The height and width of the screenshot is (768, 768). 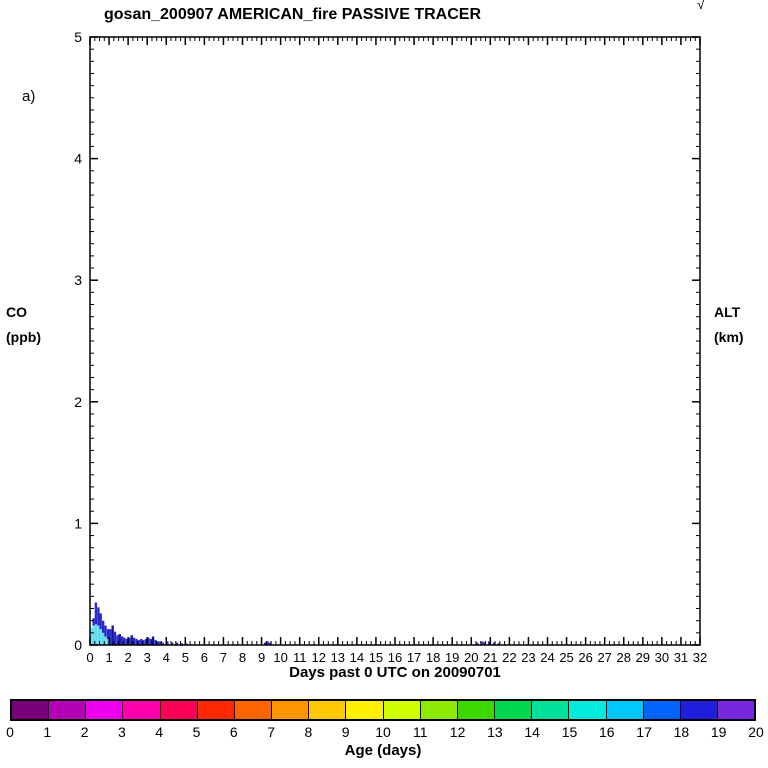 What do you see at coordinates (729, 325) in the screenshot?
I see `y-axis-label-right: ALT (km)` at bounding box center [729, 325].